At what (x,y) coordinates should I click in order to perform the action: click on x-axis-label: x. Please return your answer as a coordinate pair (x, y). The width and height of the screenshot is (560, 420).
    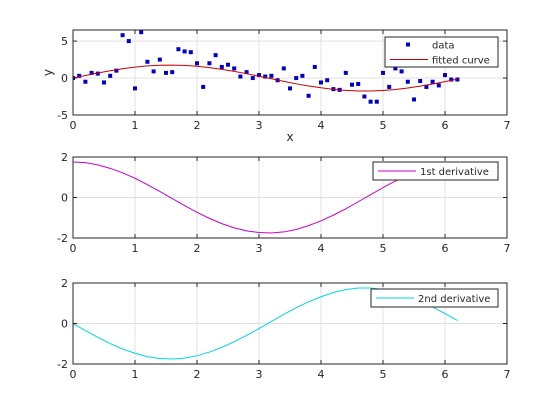
    Looking at the image, I should click on (289, 137).